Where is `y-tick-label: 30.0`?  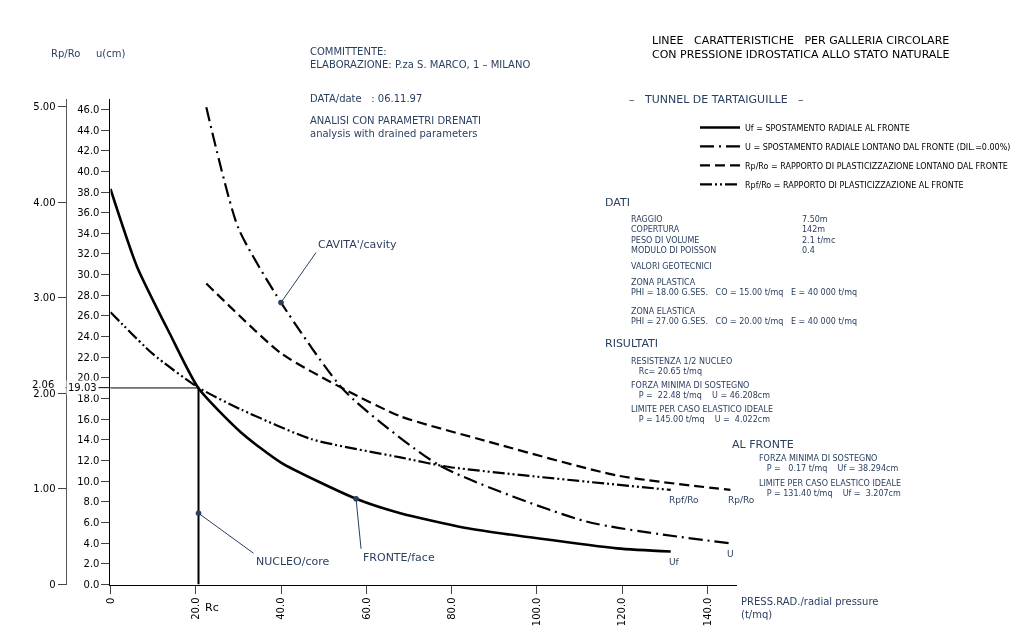 y-tick-label: 30.0 is located at coordinates (88, 275).